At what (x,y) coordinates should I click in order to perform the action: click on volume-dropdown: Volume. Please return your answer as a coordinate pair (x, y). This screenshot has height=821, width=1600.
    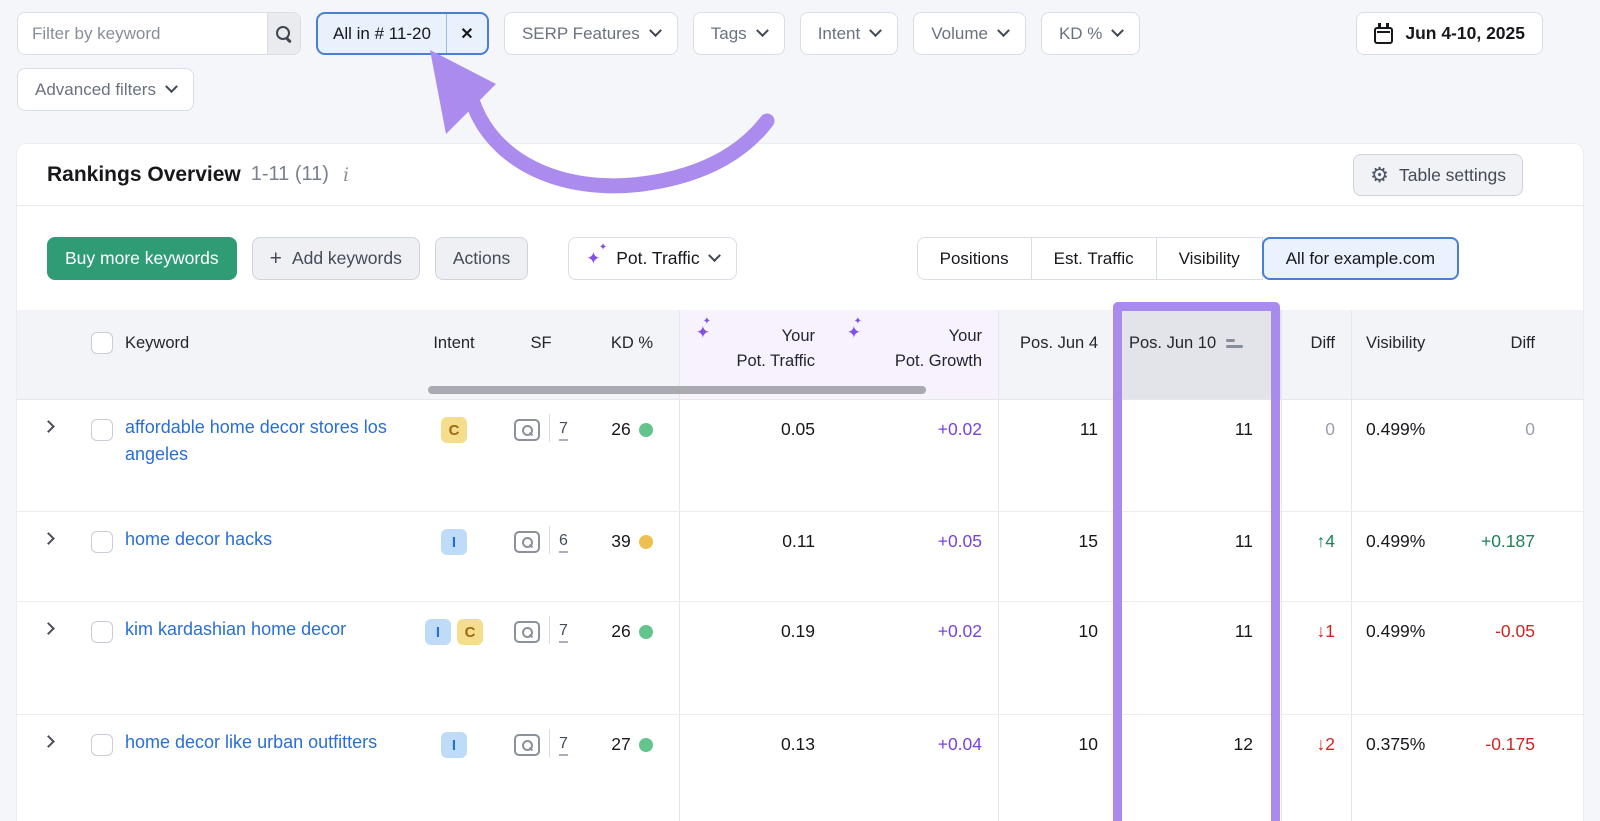
    Looking at the image, I should click on (969, 33).